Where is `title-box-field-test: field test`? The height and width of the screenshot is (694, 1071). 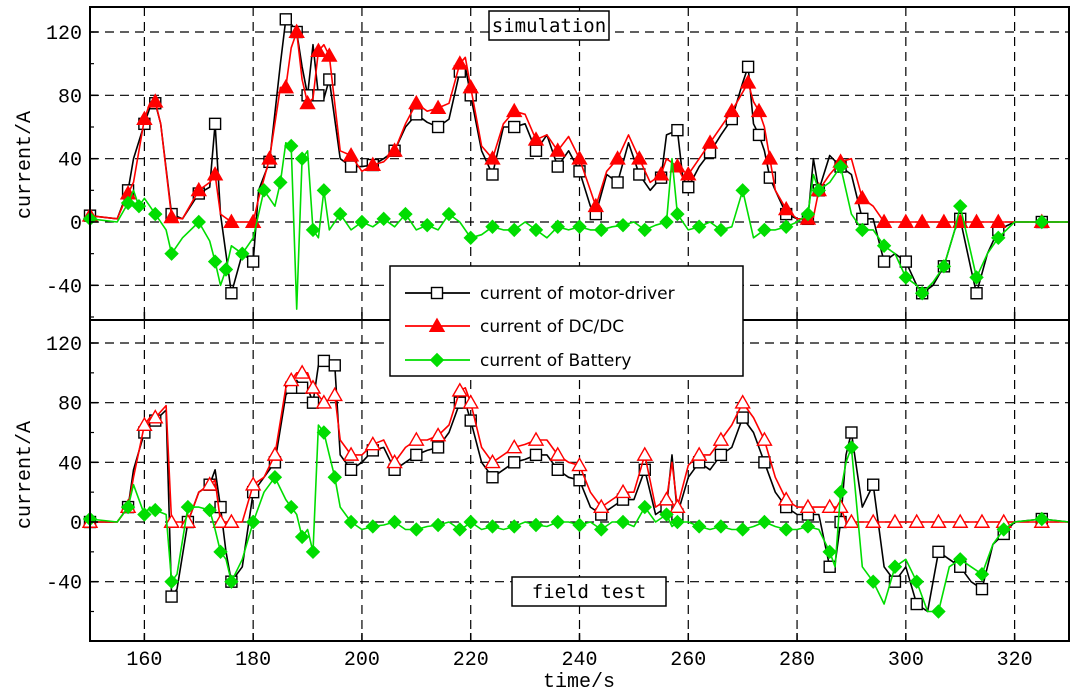
title-box-field-test: field test is located at coordinates (589, 591).